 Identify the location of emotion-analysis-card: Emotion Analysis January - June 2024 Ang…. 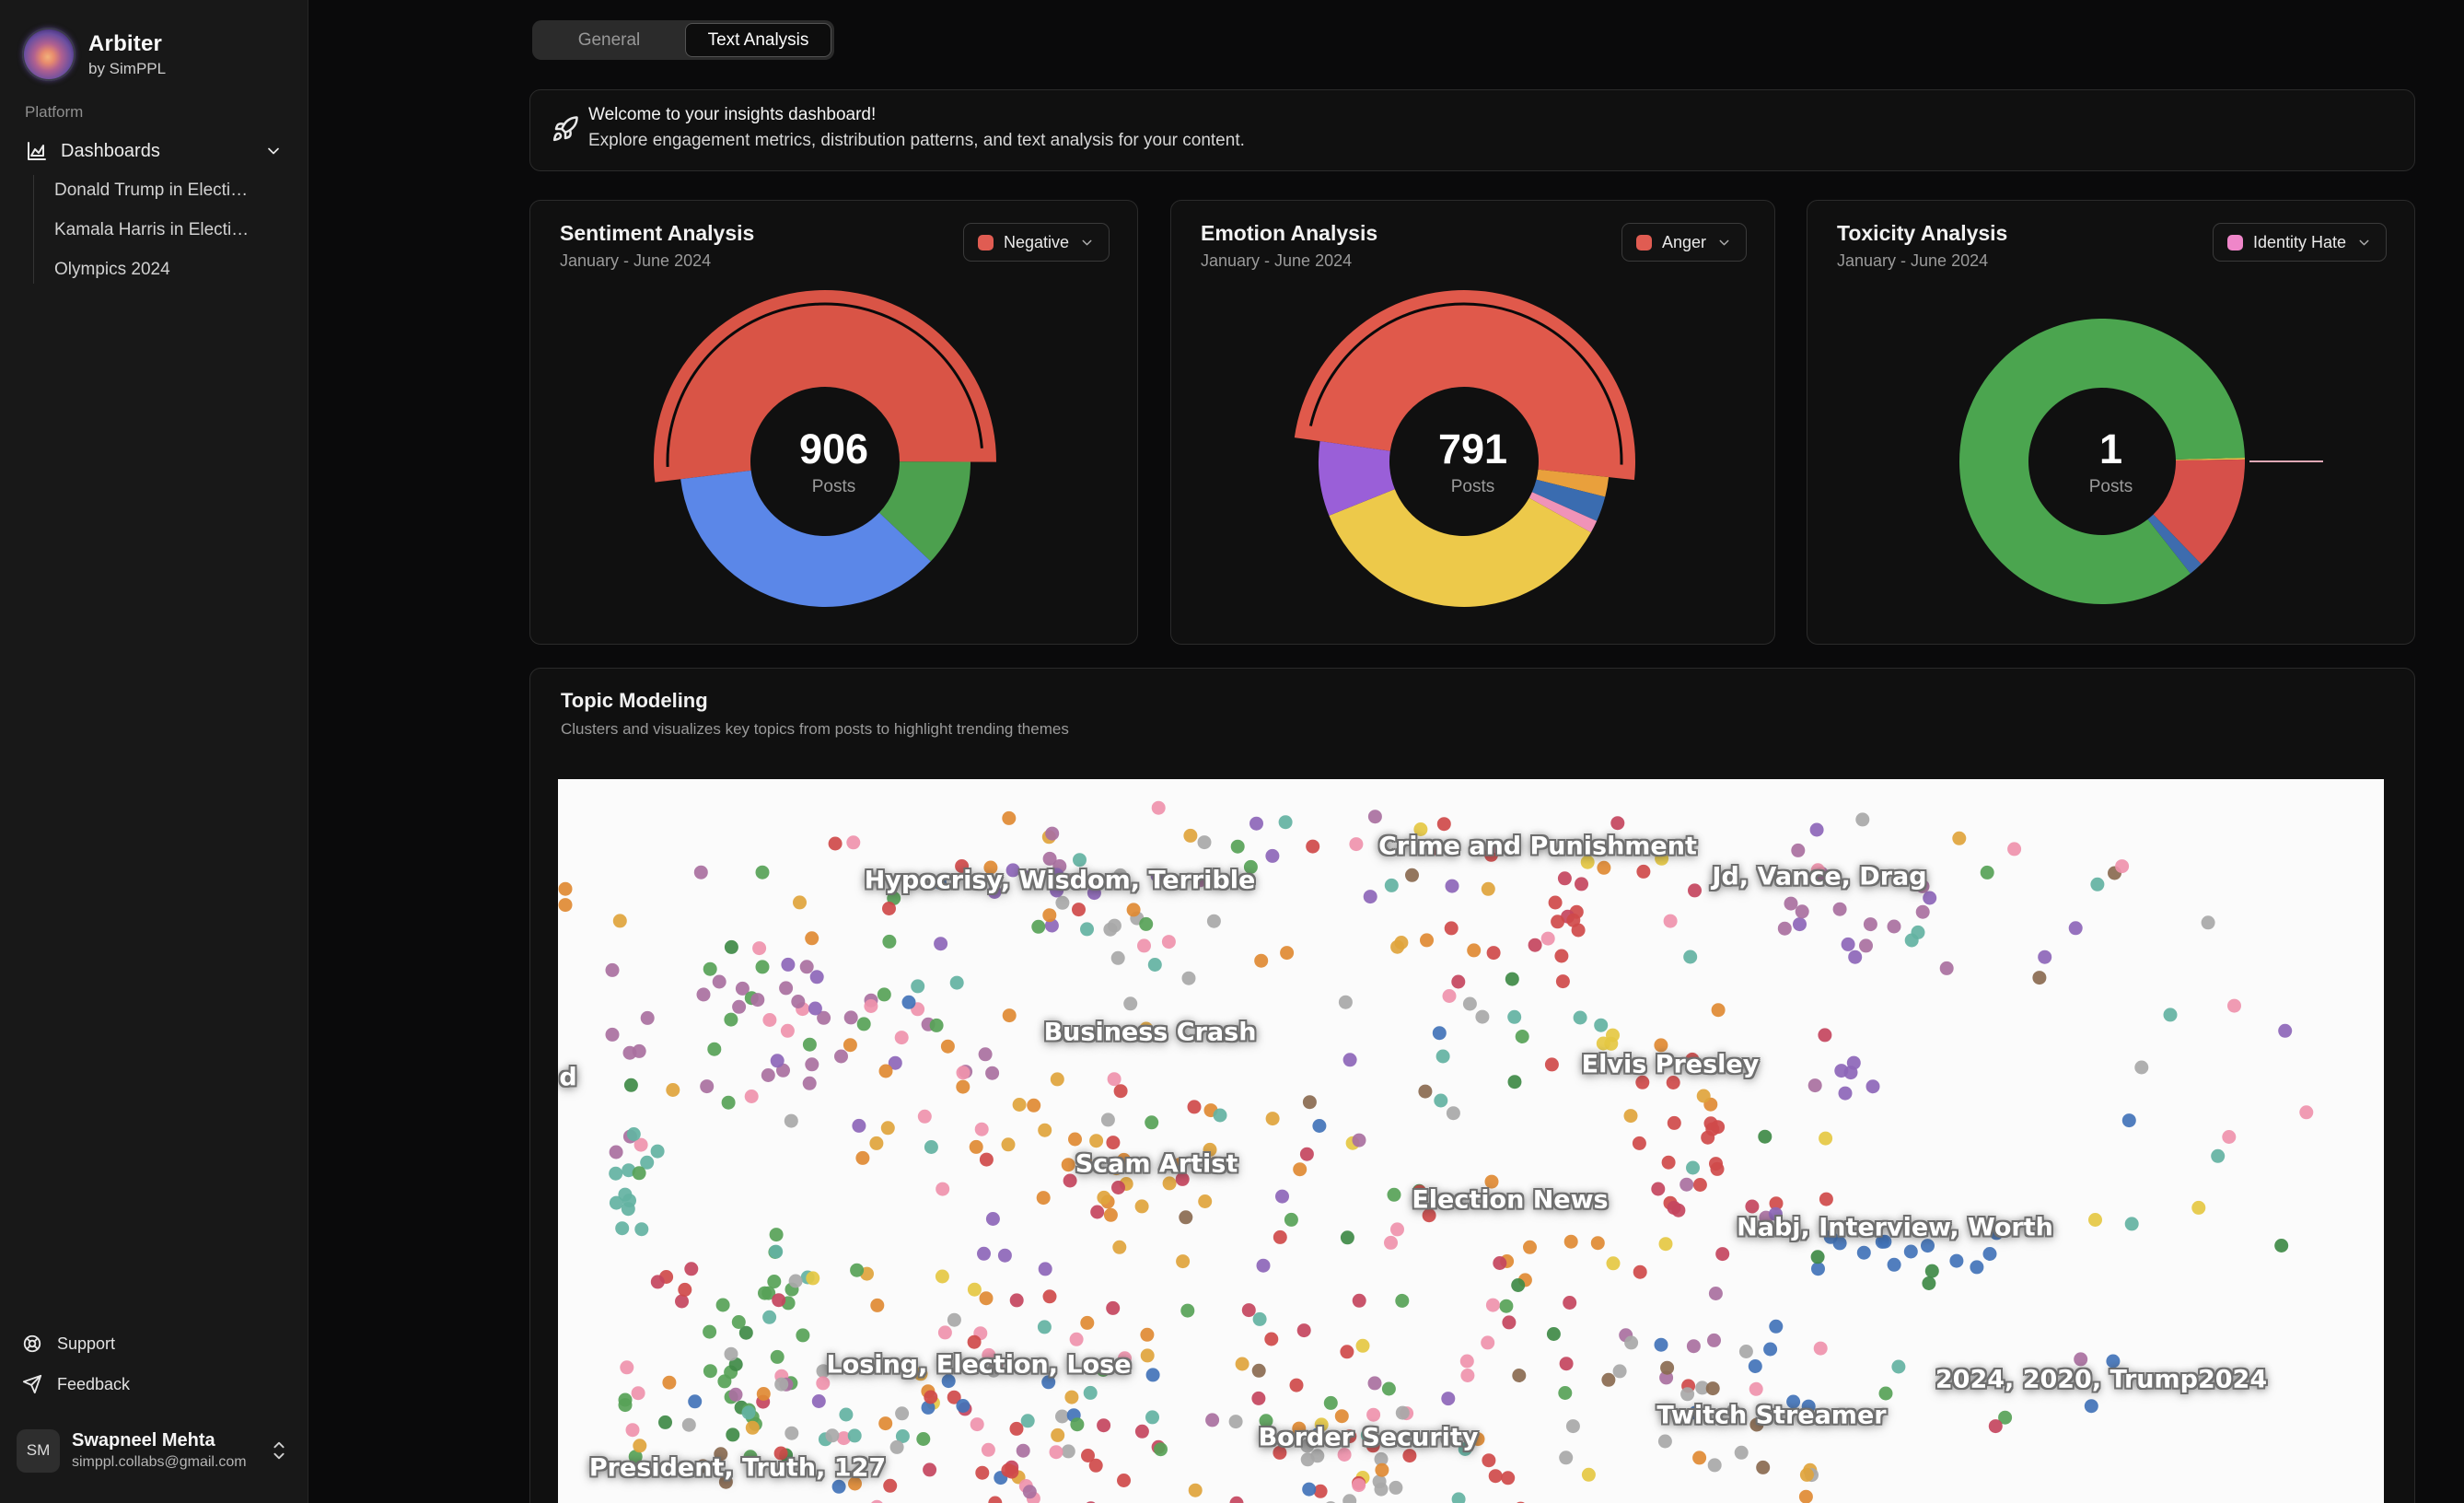
(1473, 422).